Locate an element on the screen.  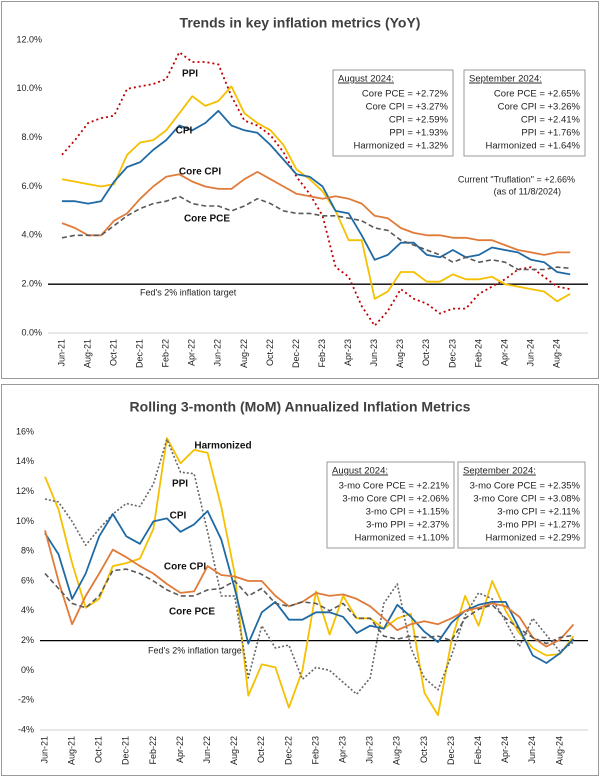
box-line: PPI = +1.76% is located at coordinates (550, 133).